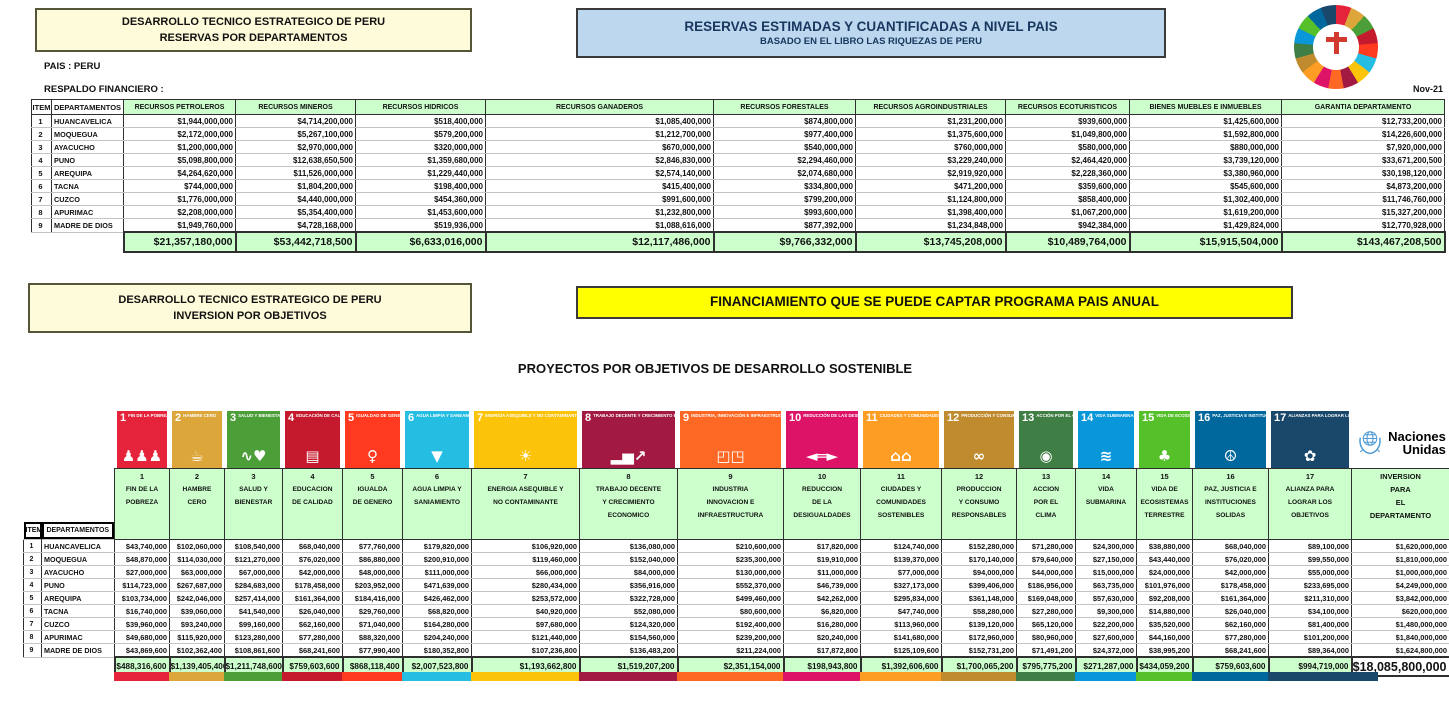 The height and width of the screenshot is (709, 1449). I want to click on value-cell: $77,000,000, so click(901, 572).